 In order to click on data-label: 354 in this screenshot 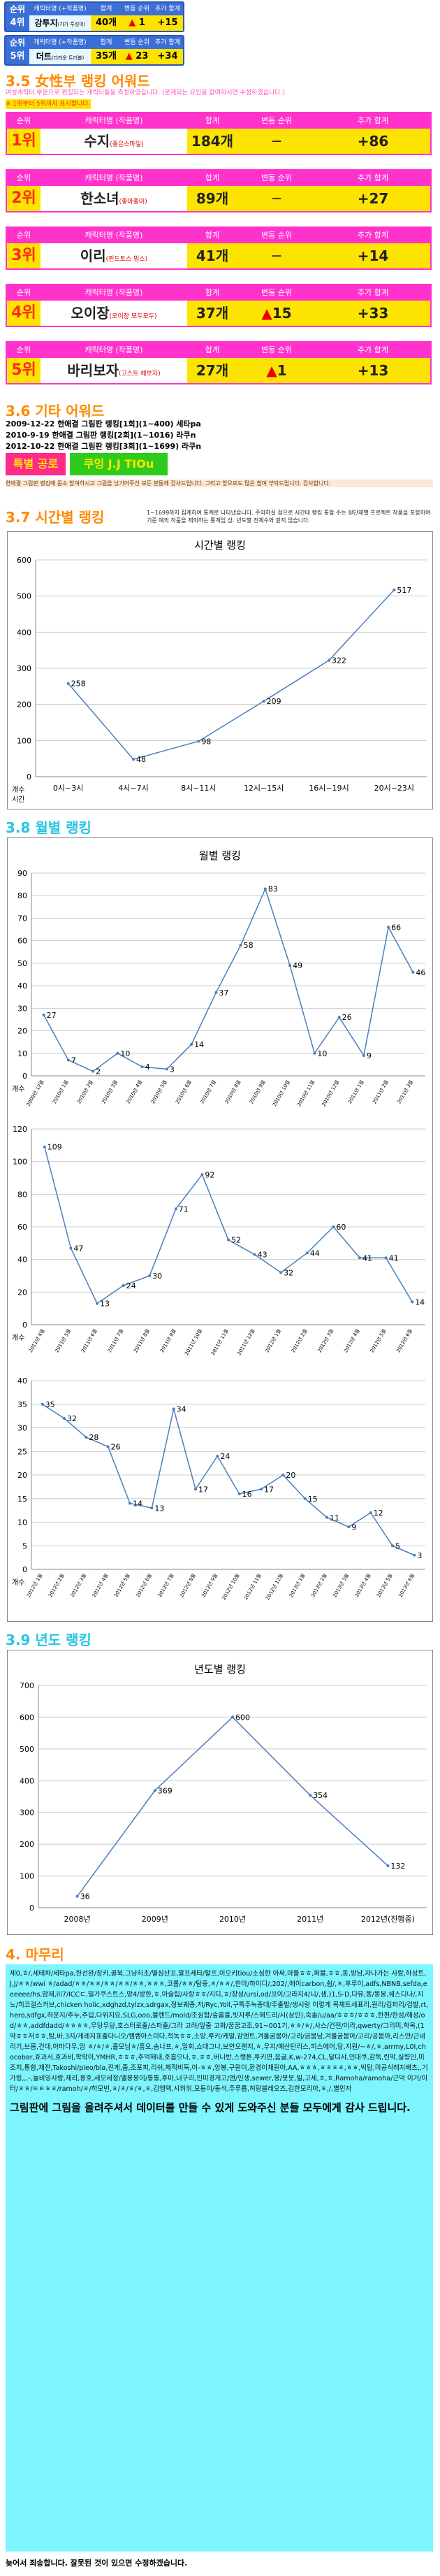, I will do `click(320, 1795)`.